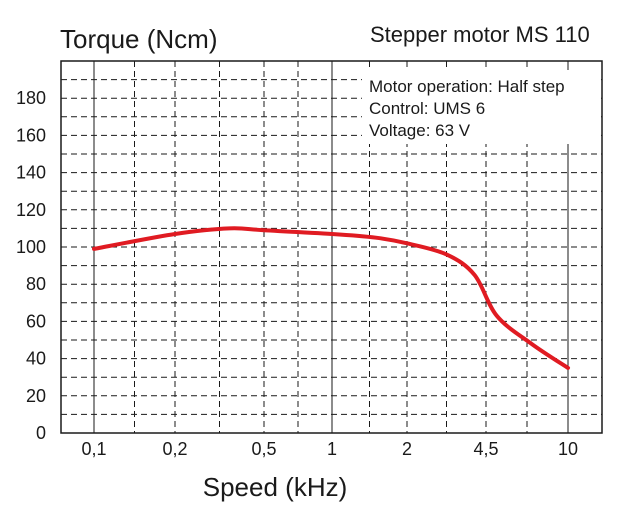  Describe the element at coordinates (31, 265) in the screenshot. I see `y-axis-ticks: 0 20 40 60 80 100 120 140 160 180` at that location.